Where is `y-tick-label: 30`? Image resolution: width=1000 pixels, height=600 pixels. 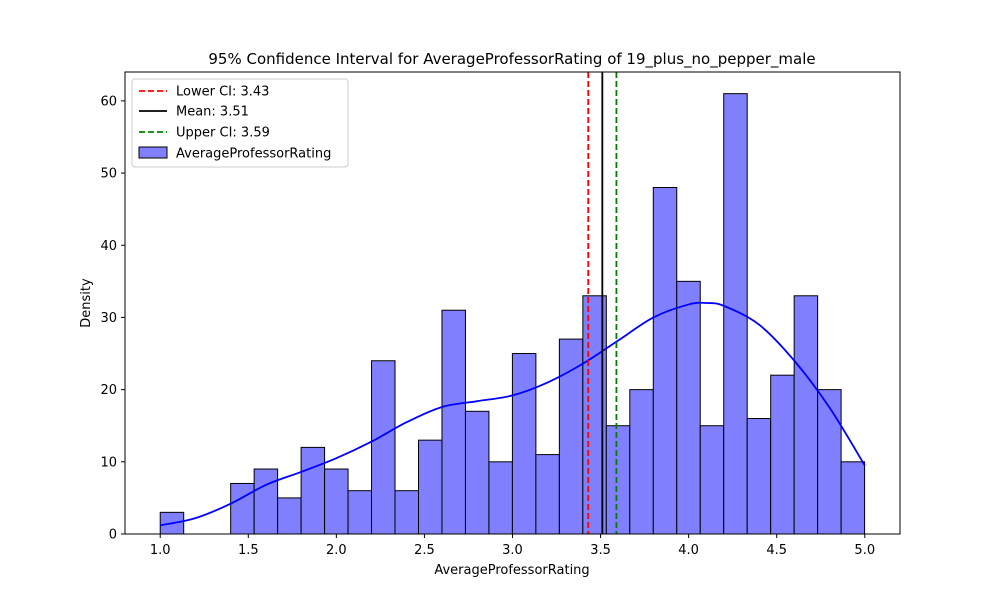
y-tick-label: 30 is located at coordinates (108, 318).